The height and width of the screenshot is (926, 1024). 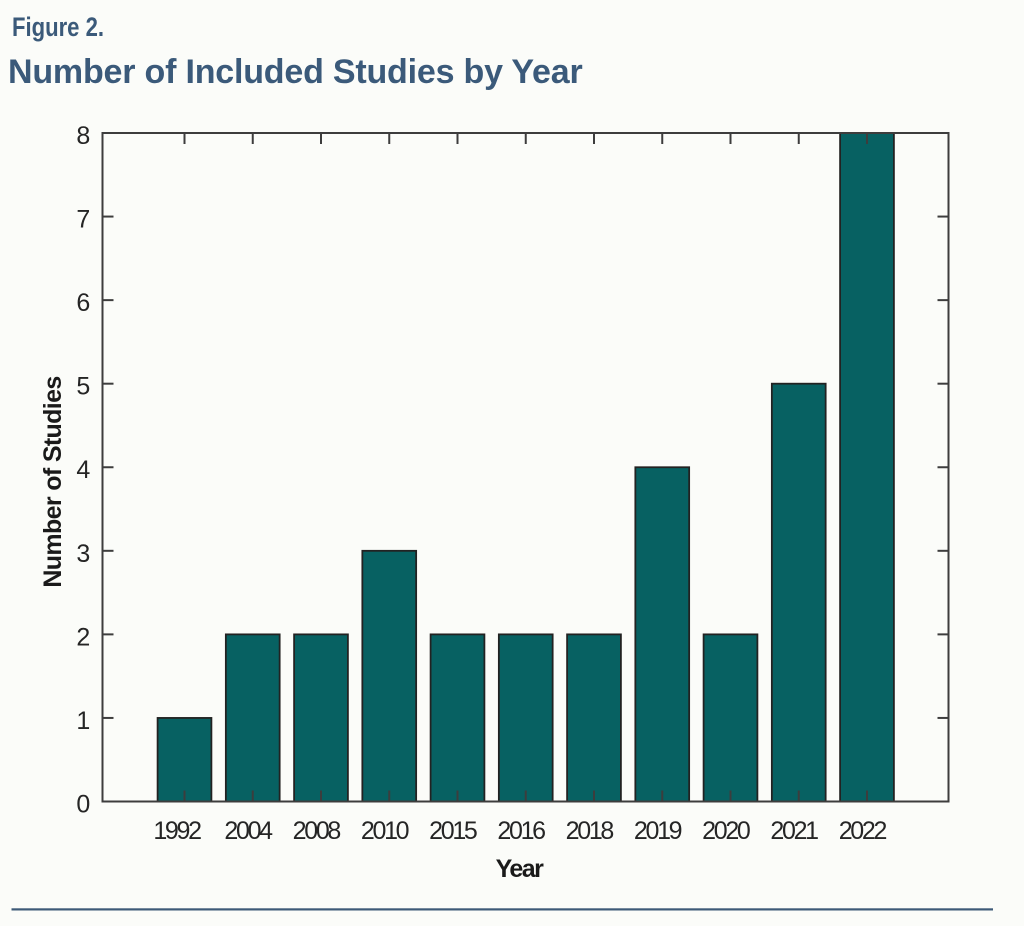 I want to click on svg-text: Figure 2., so click(x=58, y=28).